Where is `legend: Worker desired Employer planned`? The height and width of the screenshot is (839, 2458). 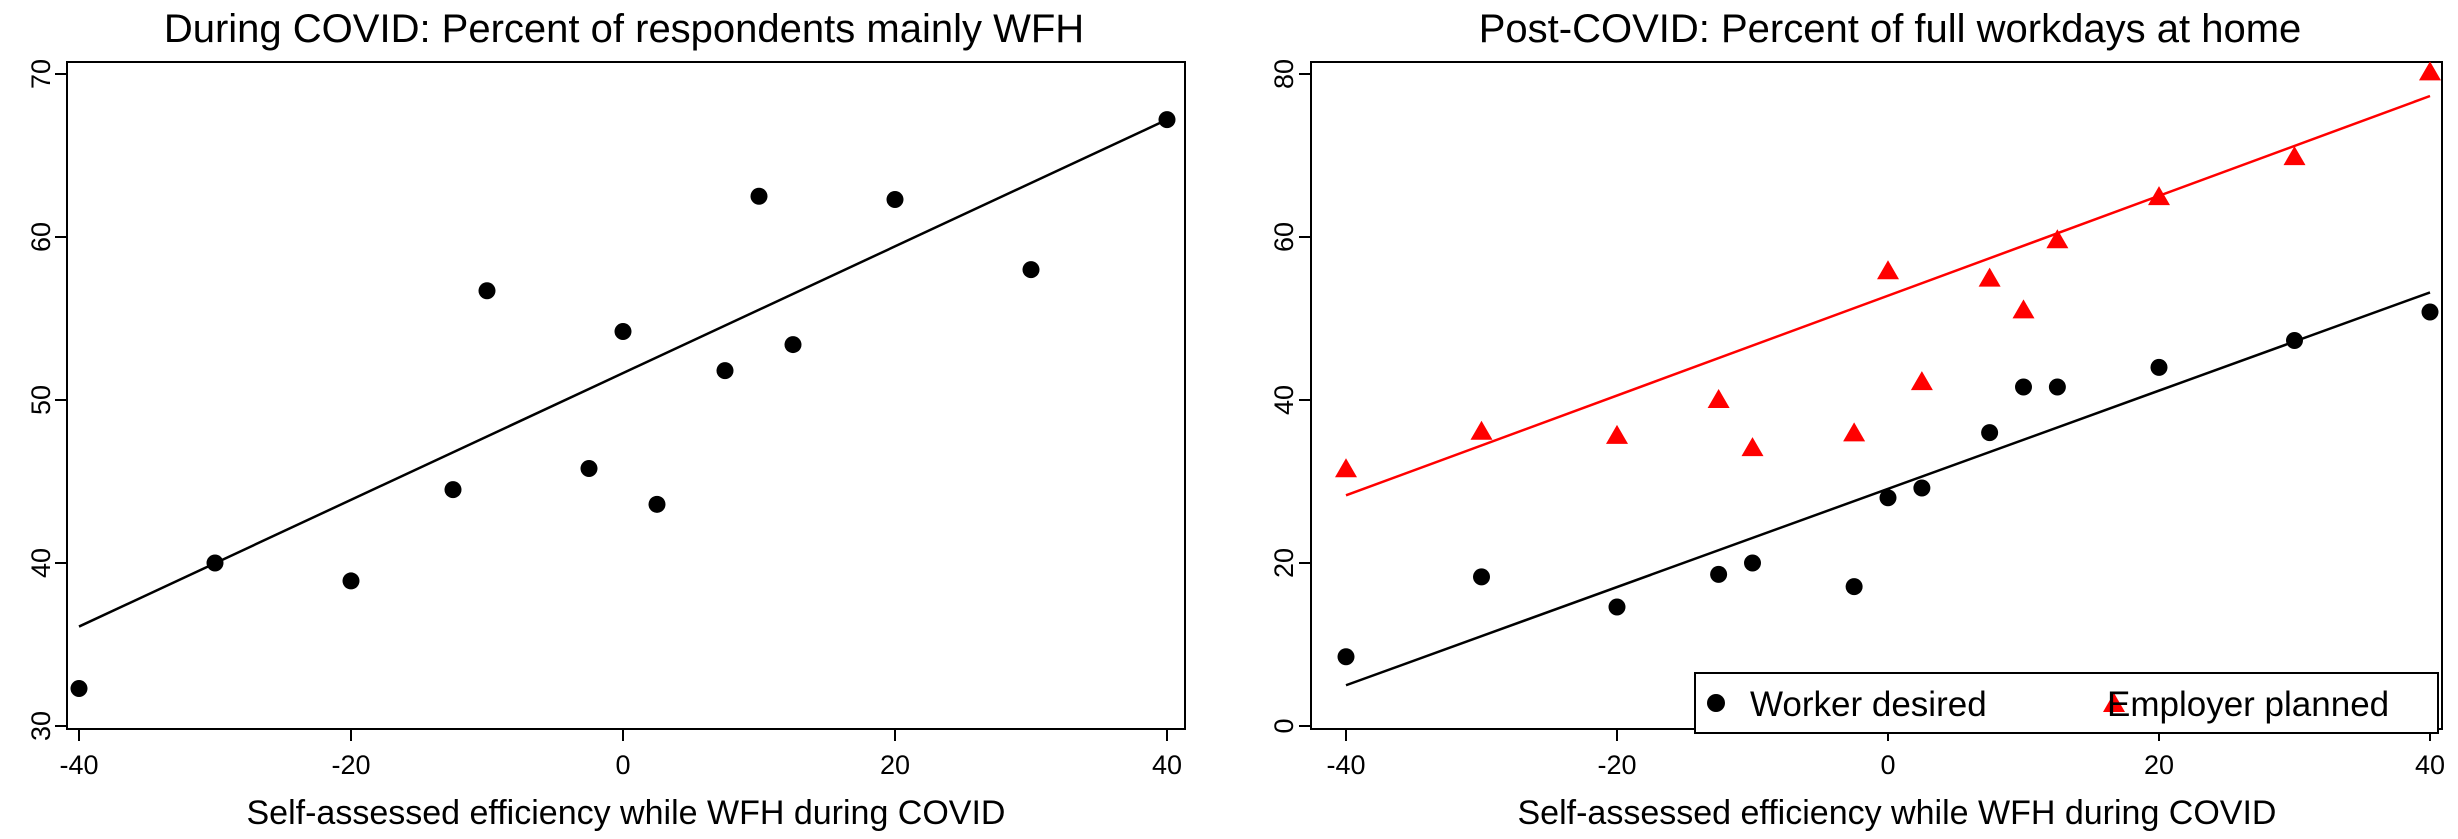
legend: Worker desired Employer planned is located at coordinates (2066, 703).